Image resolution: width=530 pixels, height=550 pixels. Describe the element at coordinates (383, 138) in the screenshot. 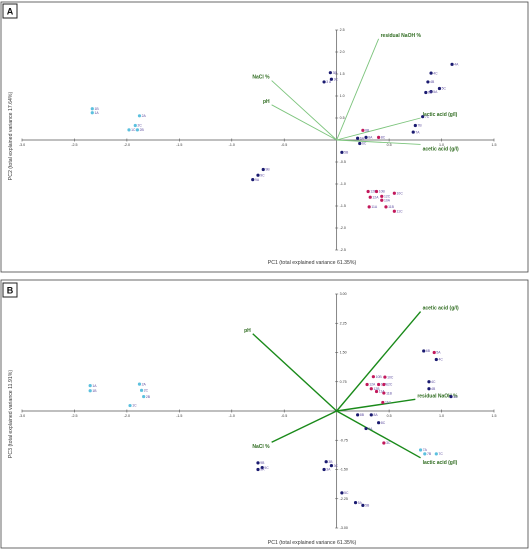

I see `point-label: 8C` at that location.